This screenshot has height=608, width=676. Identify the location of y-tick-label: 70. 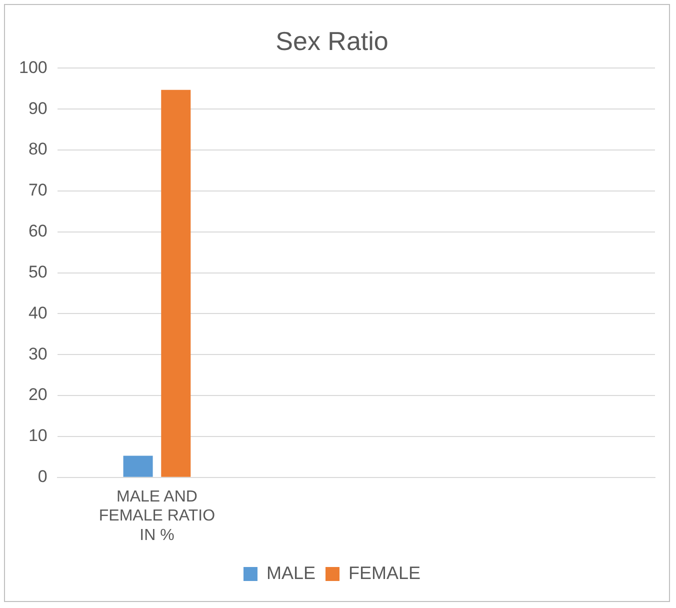
(38, 190).